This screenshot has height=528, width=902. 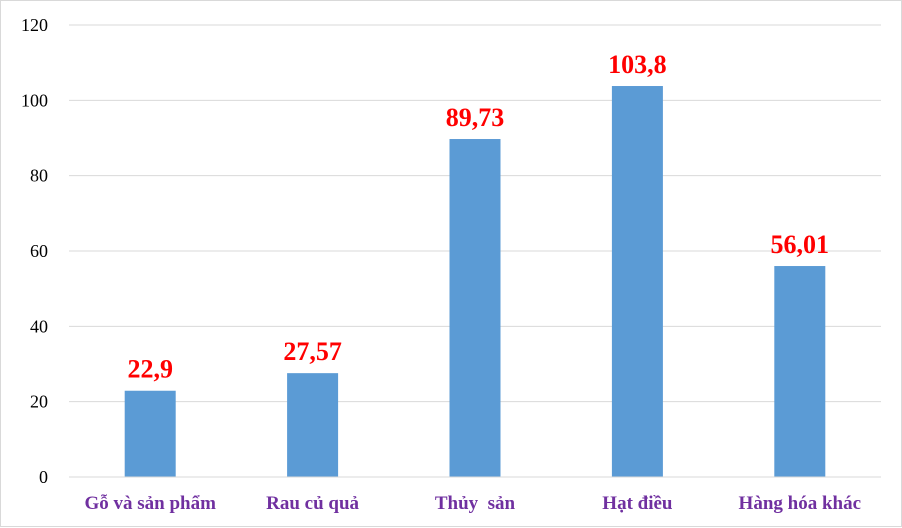 What do you see at coordinates (475, 117) in the screenshot?
I see `data-label: 89,73` at bounding box center [475, 117].